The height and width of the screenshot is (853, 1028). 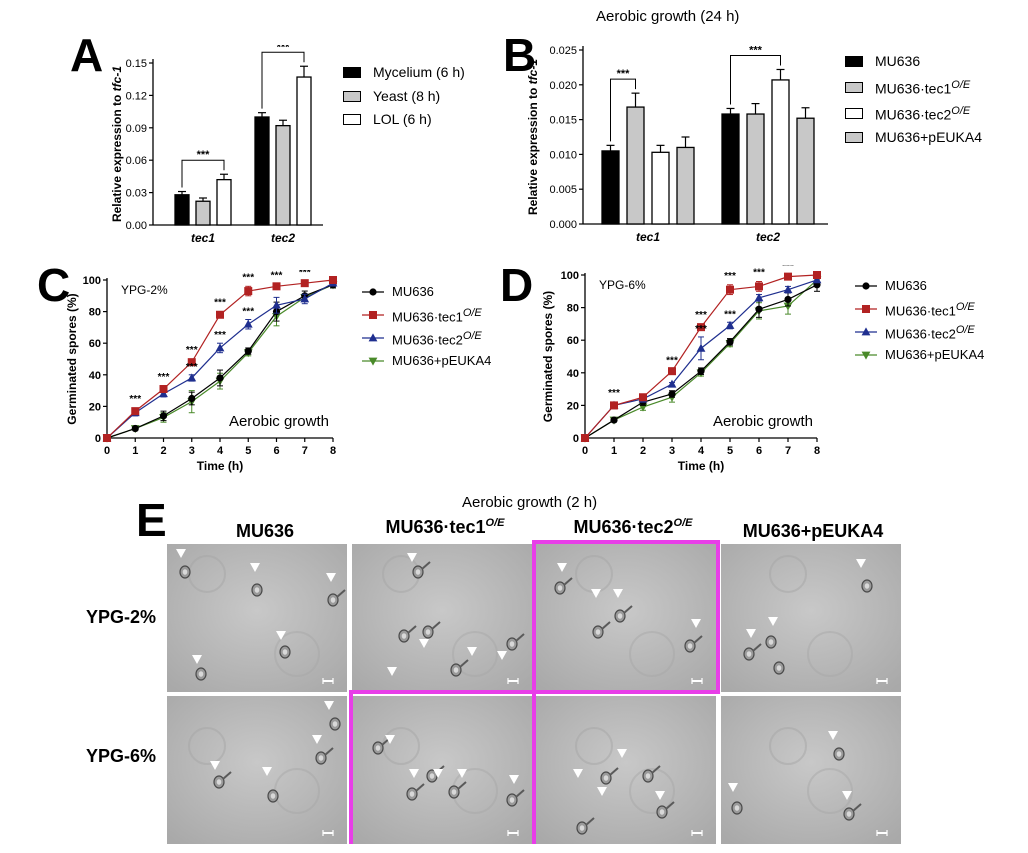 What do you see at coordinates (144, 290) in the screenshot?
I see `chart-annotation-medium: YPG-2%` at bounding box center [144, 290].